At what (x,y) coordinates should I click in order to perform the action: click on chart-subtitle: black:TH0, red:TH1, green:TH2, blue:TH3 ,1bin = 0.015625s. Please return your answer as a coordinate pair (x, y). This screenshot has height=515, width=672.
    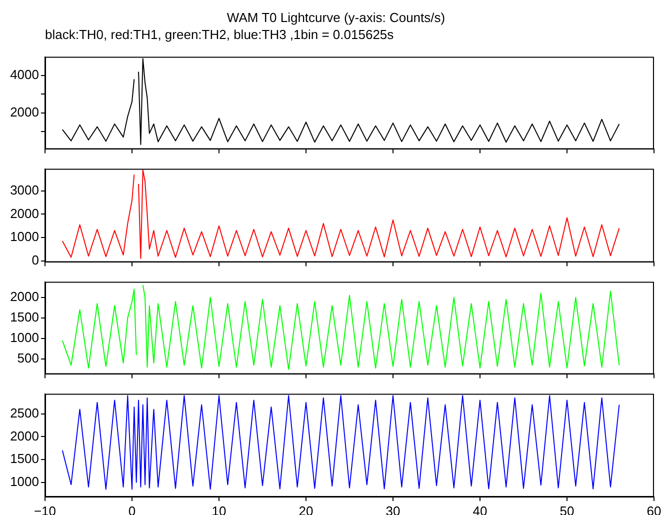
    Looking at the image, I should click on (219, 34).